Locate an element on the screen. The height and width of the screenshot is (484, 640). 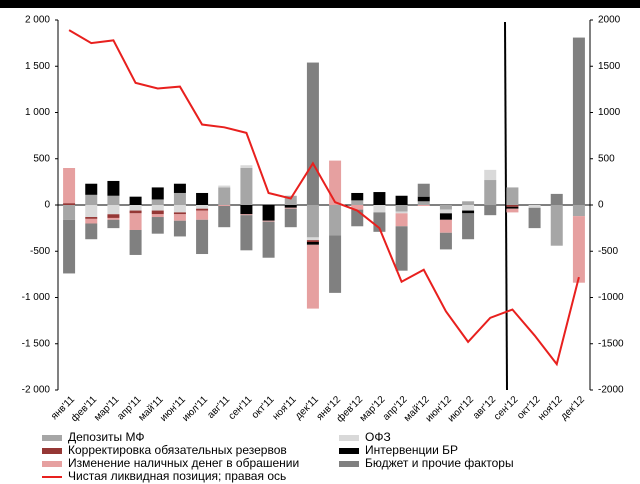
x-tick-label: мар'12 is located at coordinates (373, 409).